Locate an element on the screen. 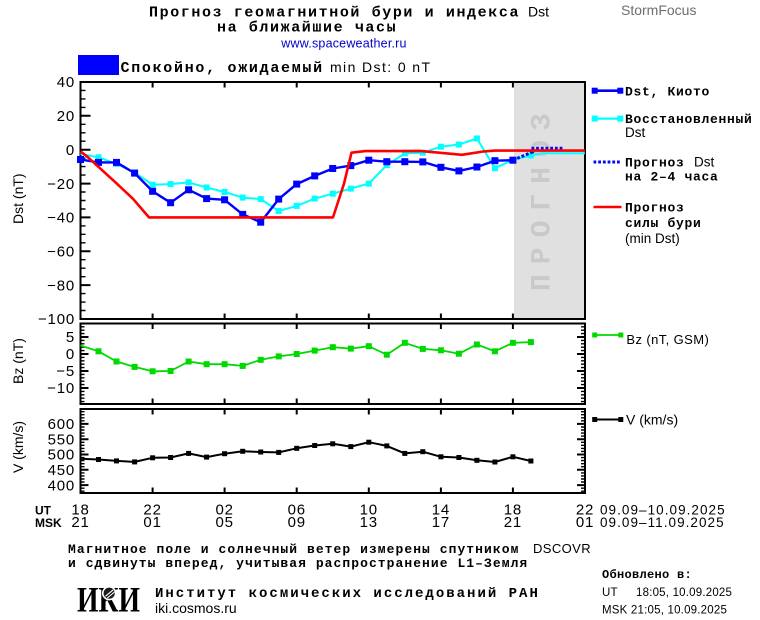  svg-text: −60 is located at coordinates (61, 251).